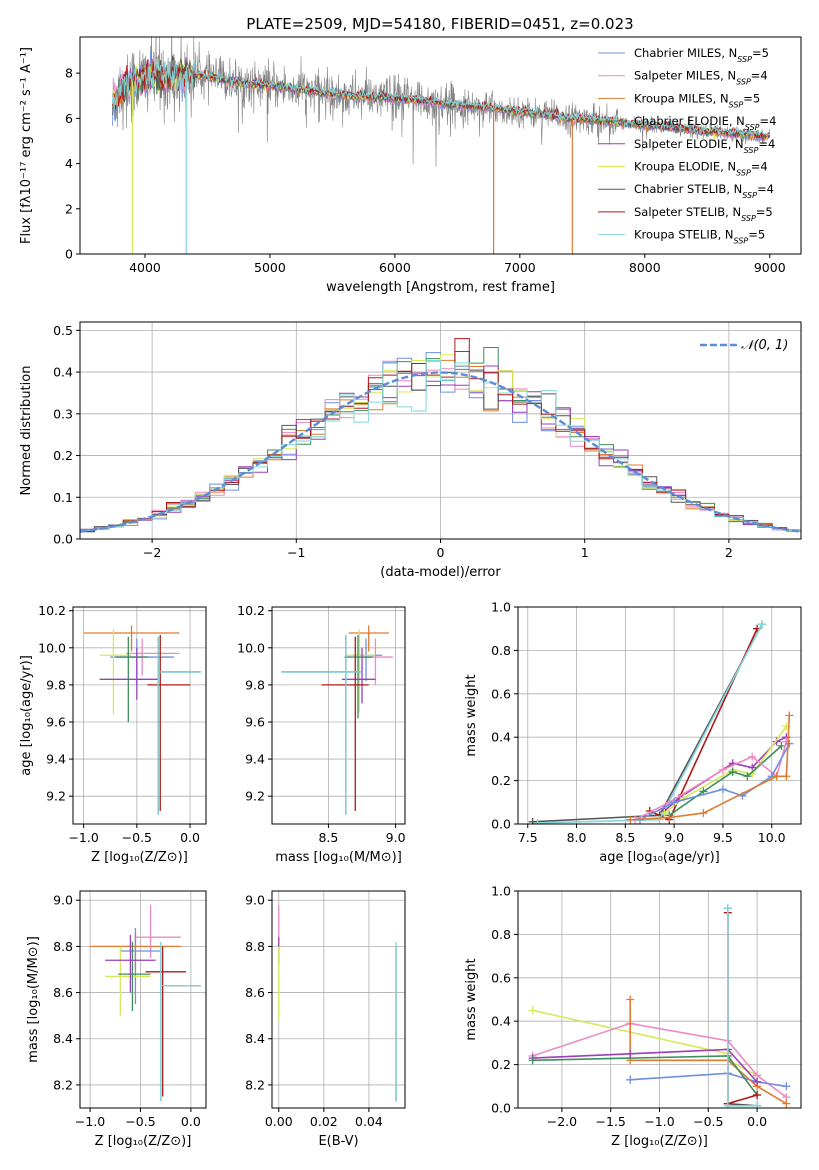 The image size is (819, 1170). Describe the element at coordinates (26, 431) in the screenshot. I see `y-axis-label: Normed distribution` at that location.